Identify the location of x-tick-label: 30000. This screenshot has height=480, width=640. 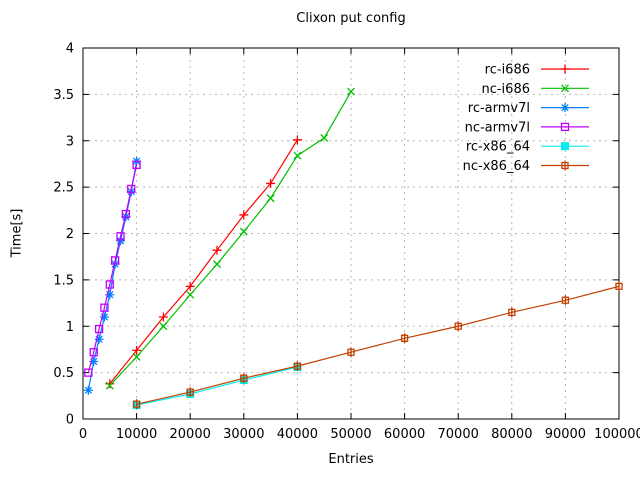
(243, 434).